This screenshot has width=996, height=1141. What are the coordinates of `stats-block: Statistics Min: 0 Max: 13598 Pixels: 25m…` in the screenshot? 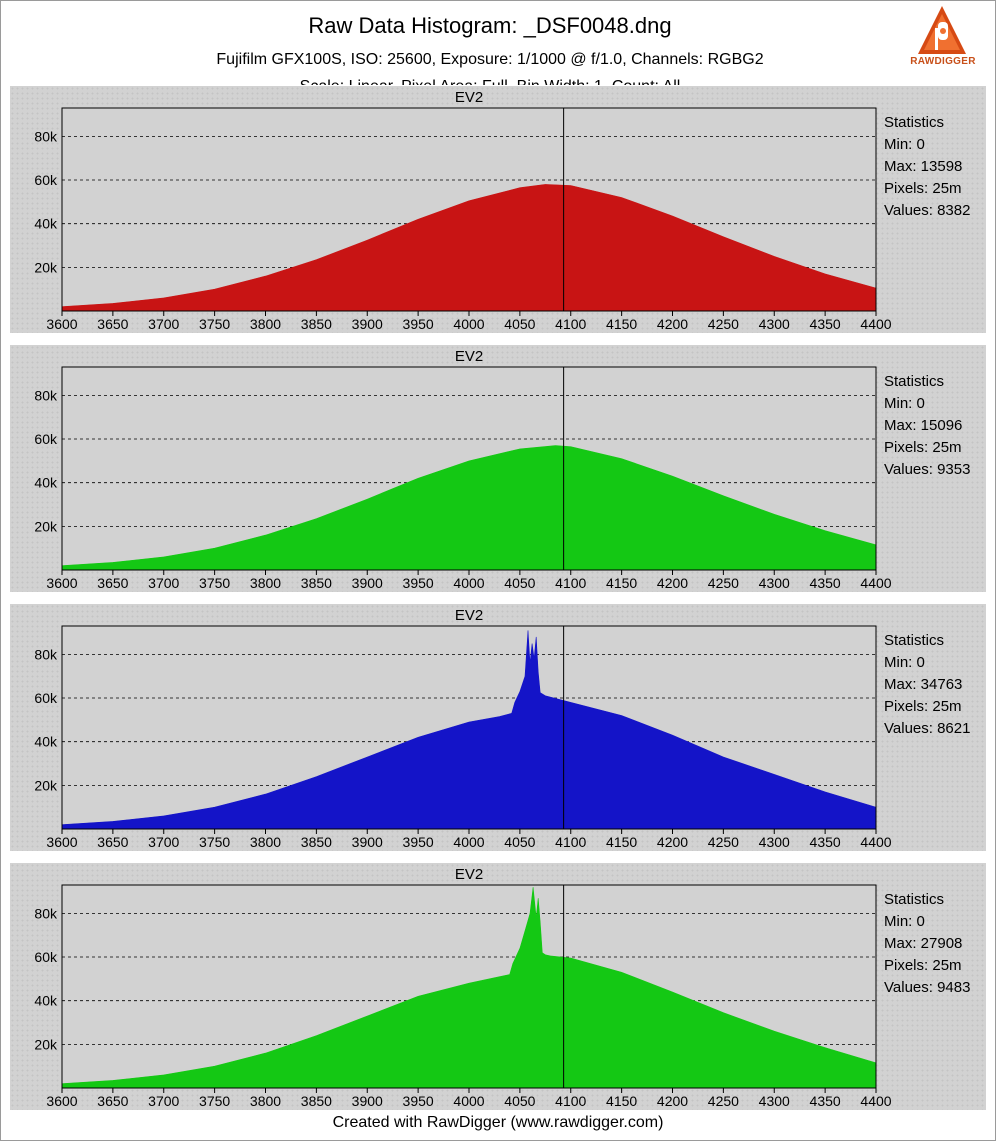 It's located at (927, 167).